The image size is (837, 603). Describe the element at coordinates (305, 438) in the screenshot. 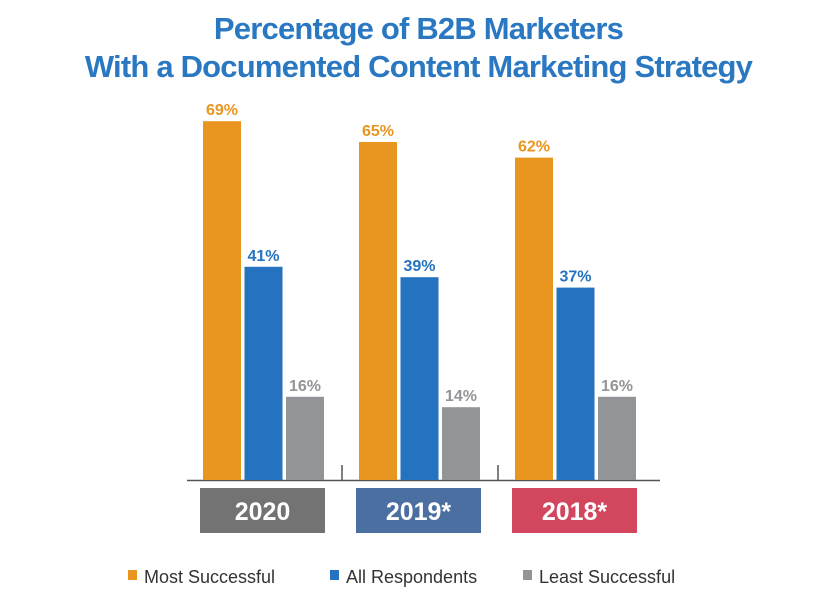

I see `bar-least-successful-2020` at that location.